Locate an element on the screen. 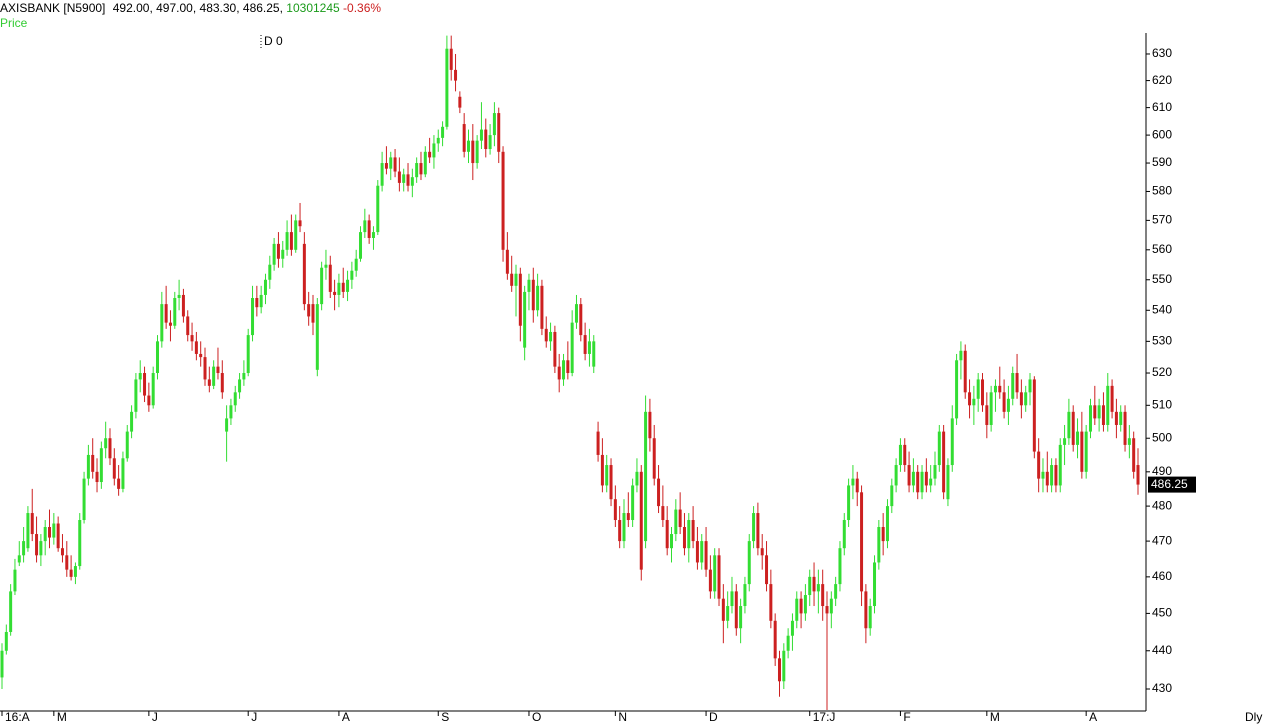 The width and height of the screenshot is (1266, 727). y-tick-label: 500 is located at coordinates (1162, 437).